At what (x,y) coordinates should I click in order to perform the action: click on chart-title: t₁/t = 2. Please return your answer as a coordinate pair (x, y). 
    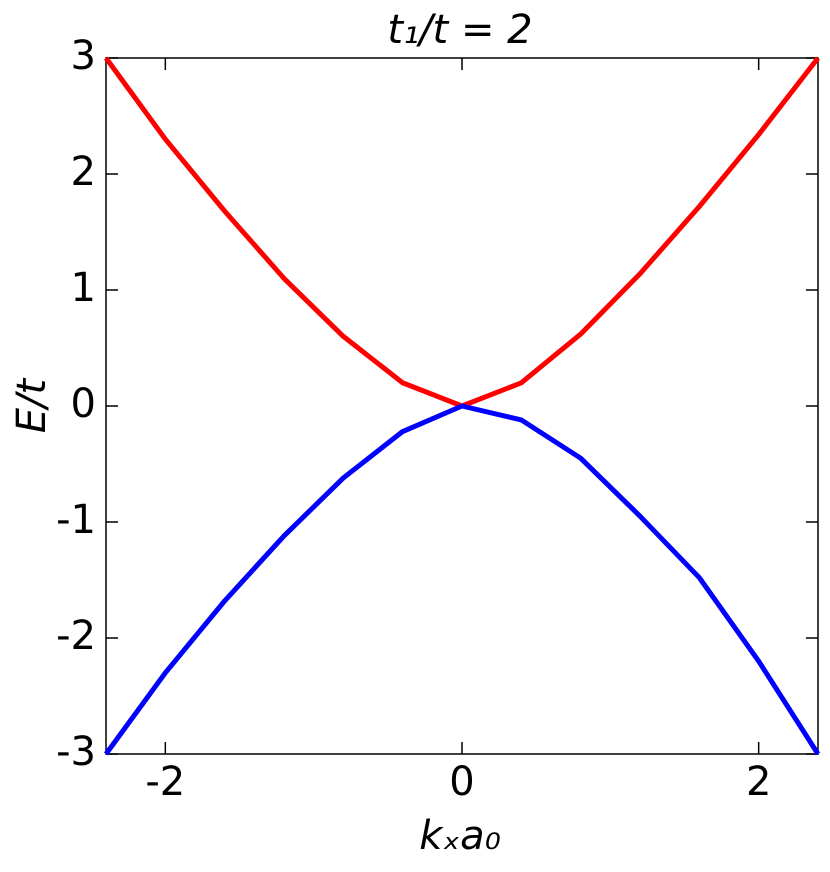
    Looking at the image, I should click on (459, 30).